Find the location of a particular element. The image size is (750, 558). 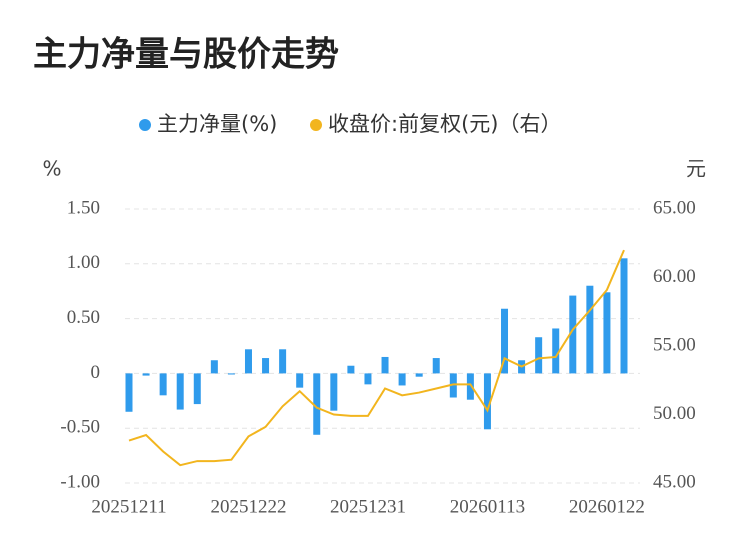

legend-label: 收盘价:前复权(元)（右） is located at coordinates (444, 124).